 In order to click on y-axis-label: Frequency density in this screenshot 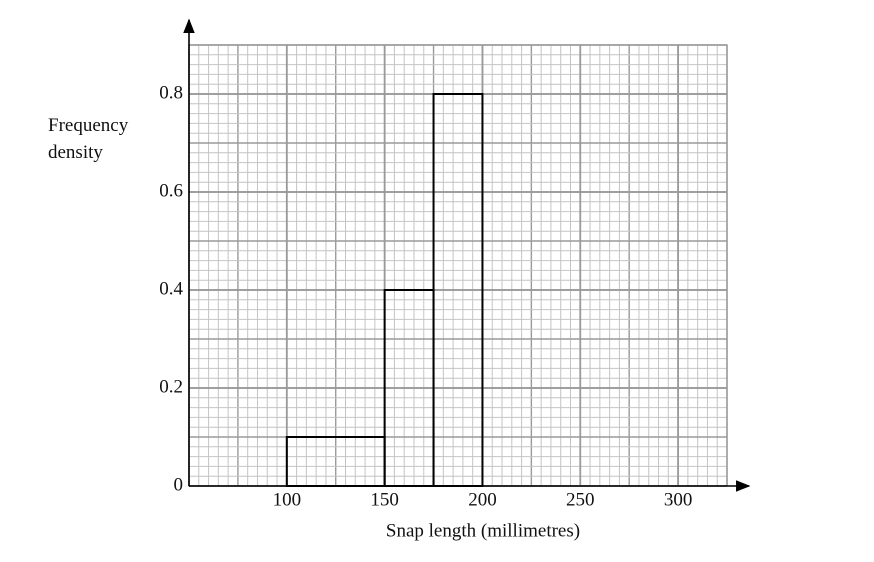, I will do `click(88, 139)`.